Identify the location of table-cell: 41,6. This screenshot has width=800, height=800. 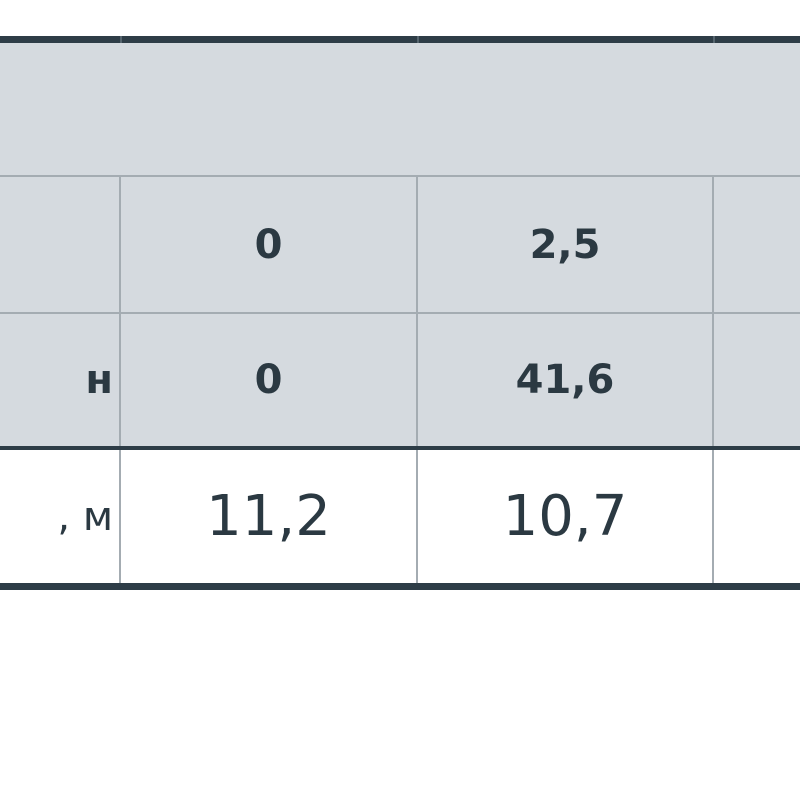
(566, 380).